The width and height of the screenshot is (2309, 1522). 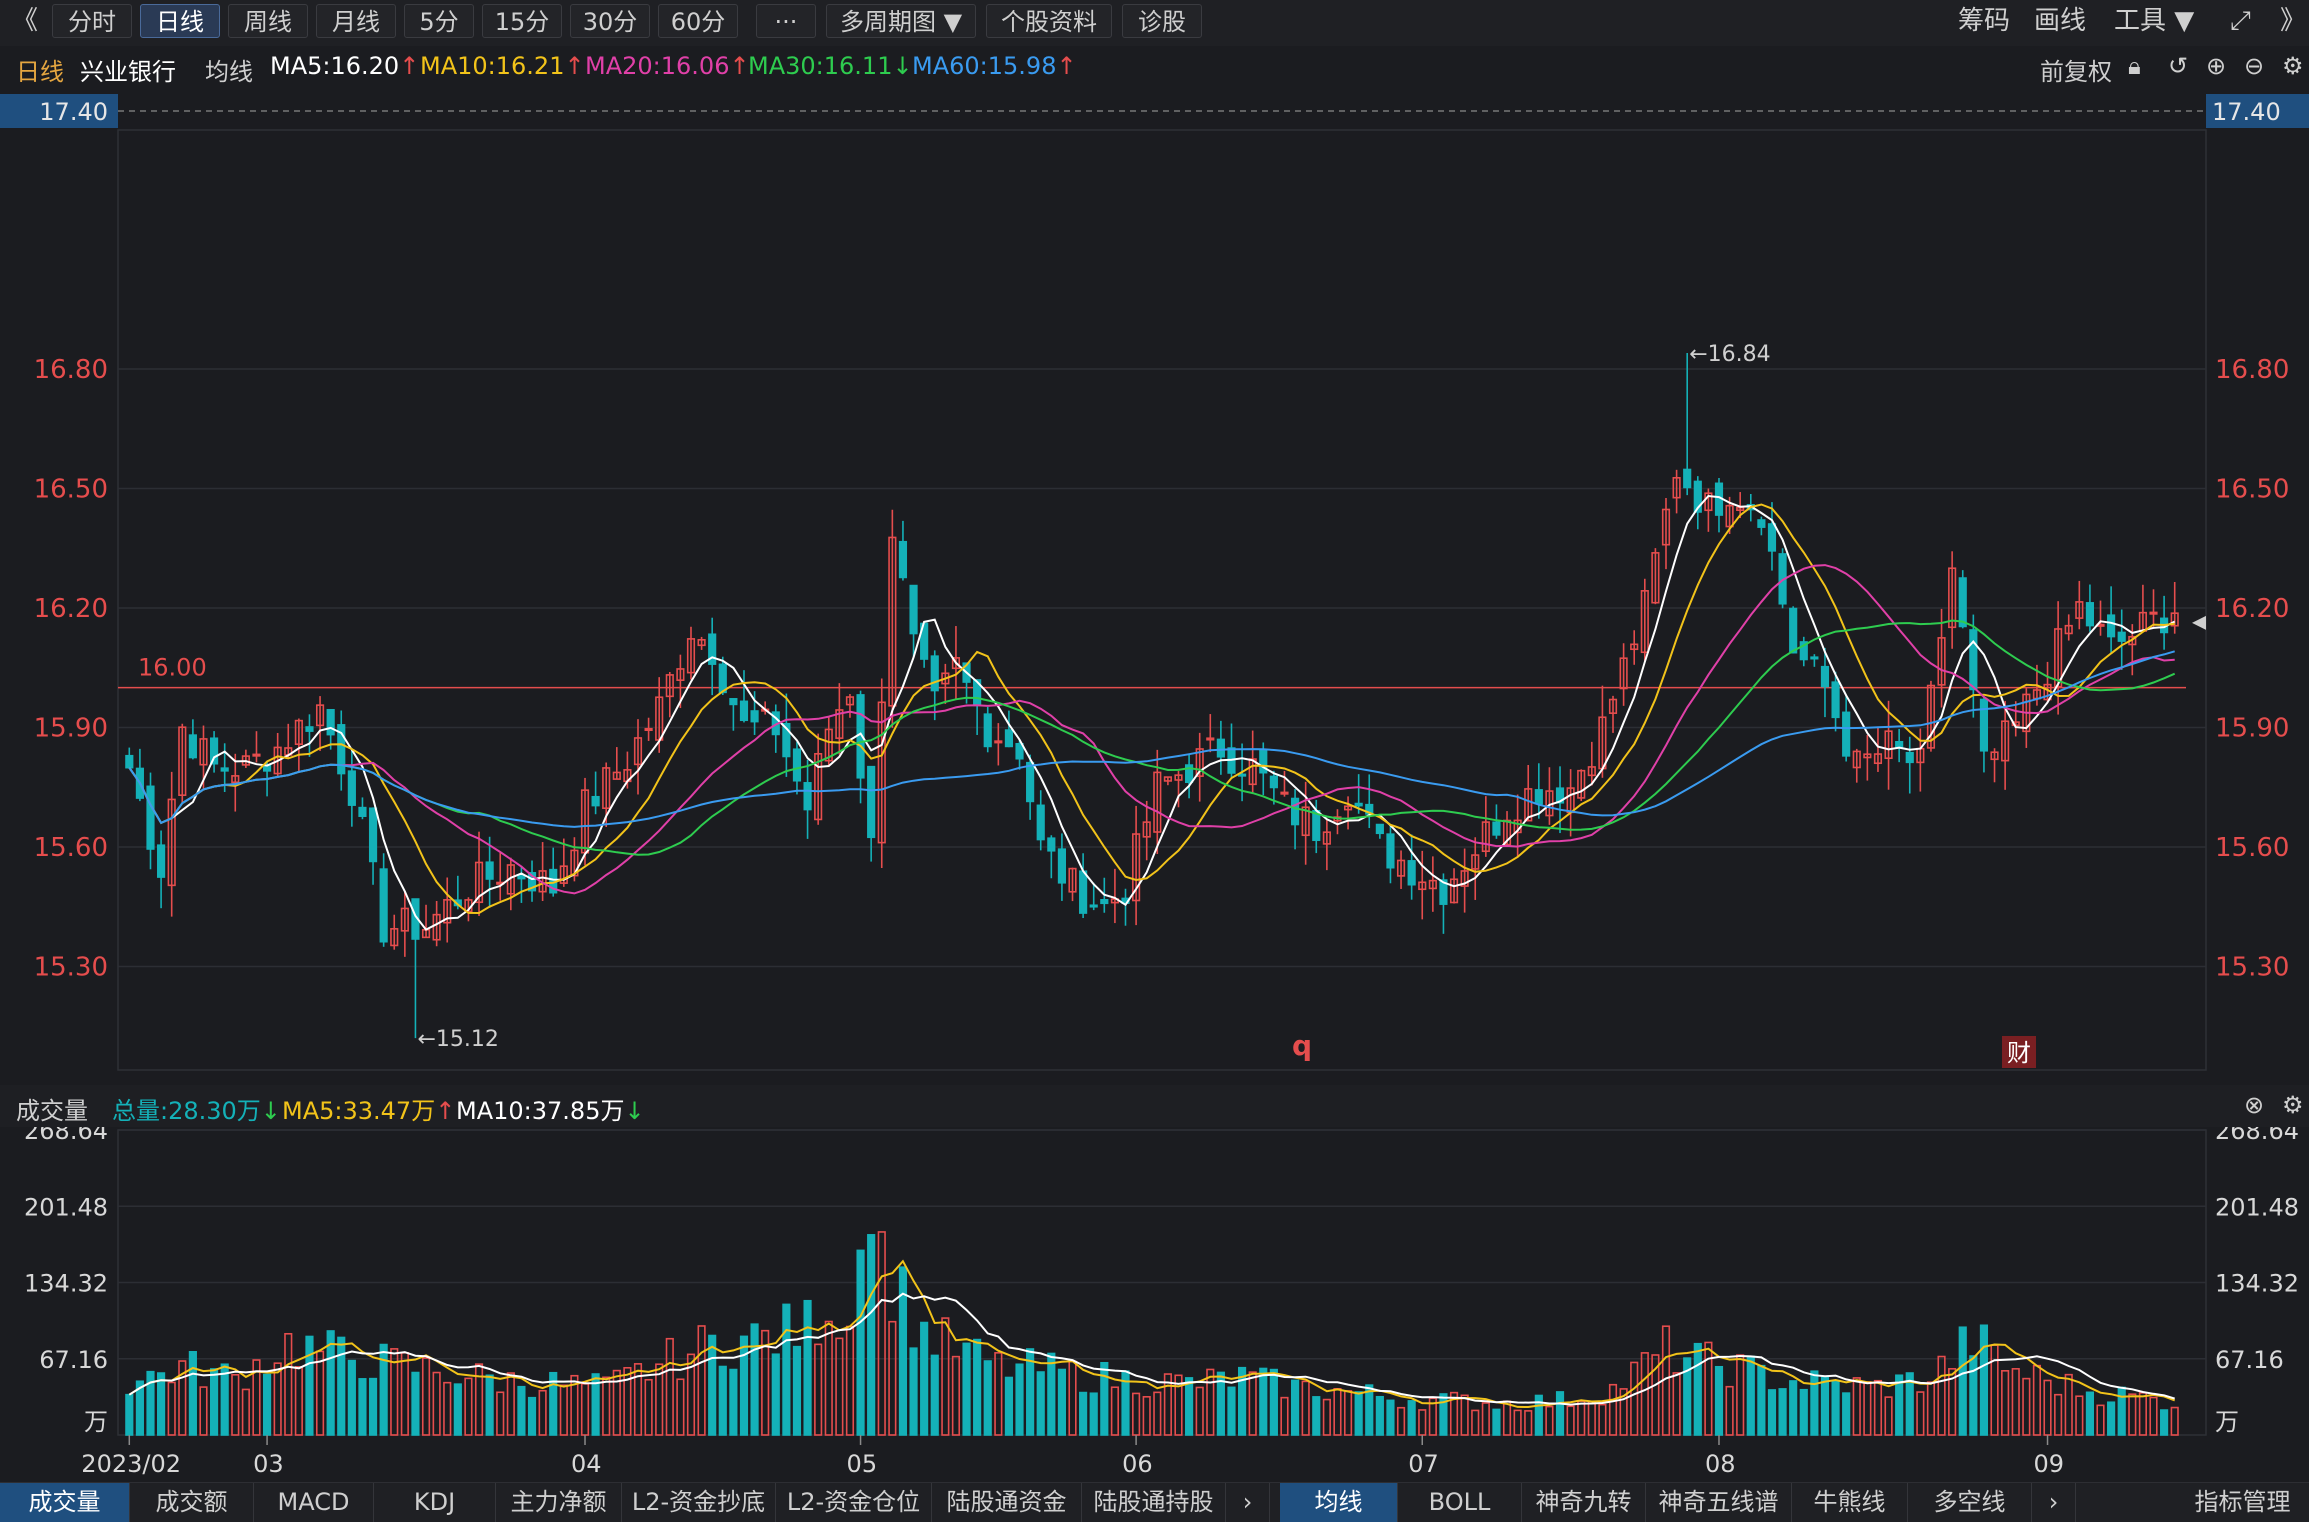 I want to click on tab-yuexian: 月线, so click(x=356, y=21).